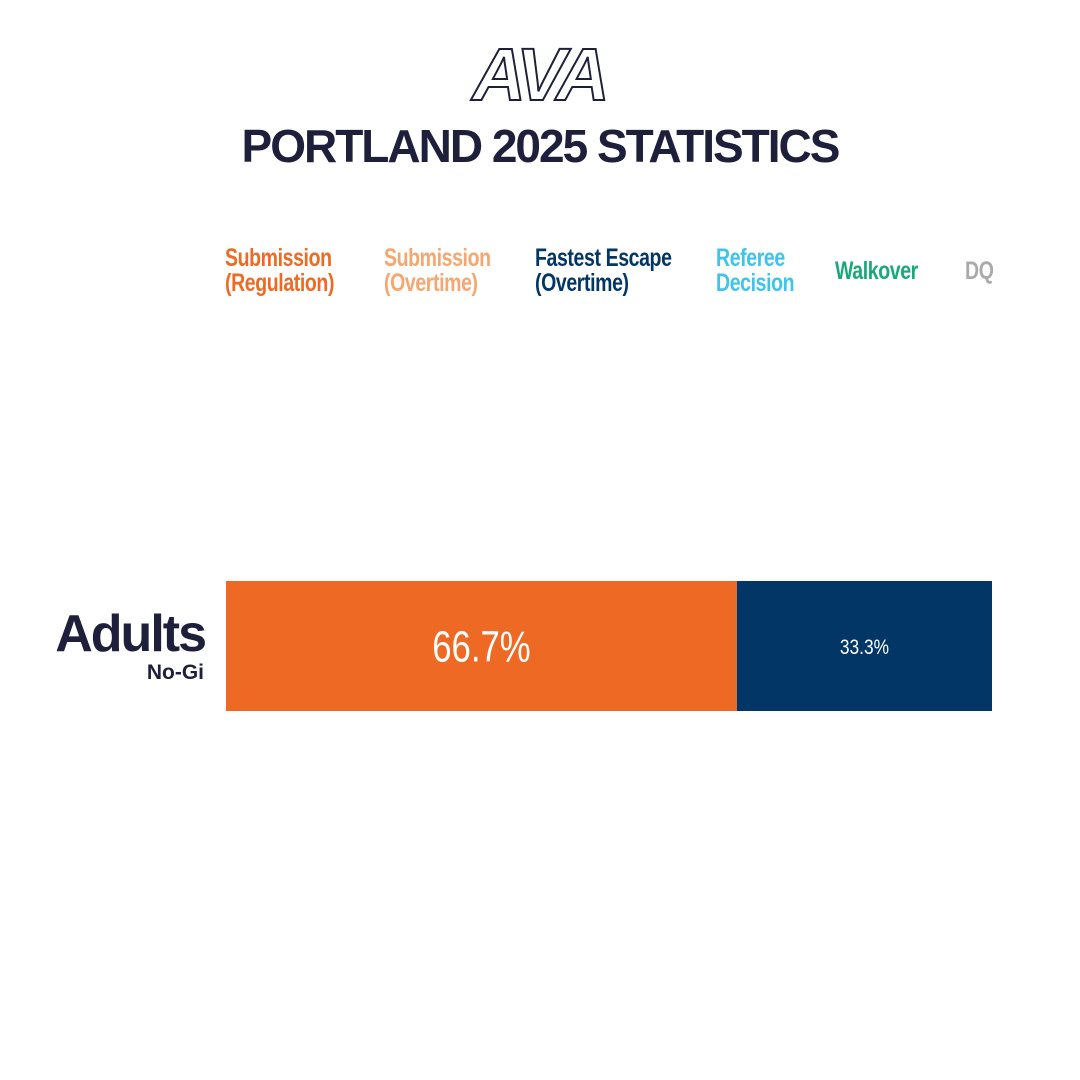  Describe the element at coordinates (537, 74) in the screenshot. I see `logo: AVA` at that location.